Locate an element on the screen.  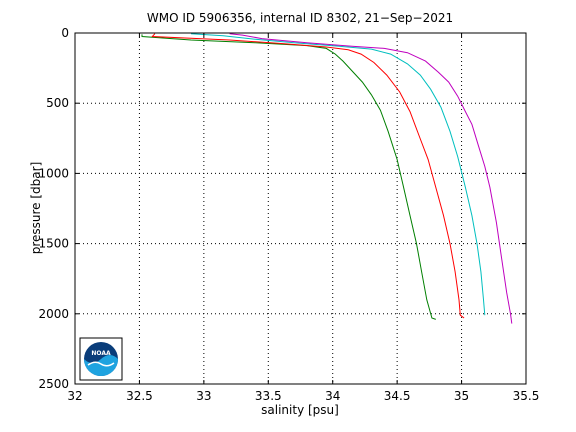
y-tick-label: 1000 is located at coordinates (53, 173).